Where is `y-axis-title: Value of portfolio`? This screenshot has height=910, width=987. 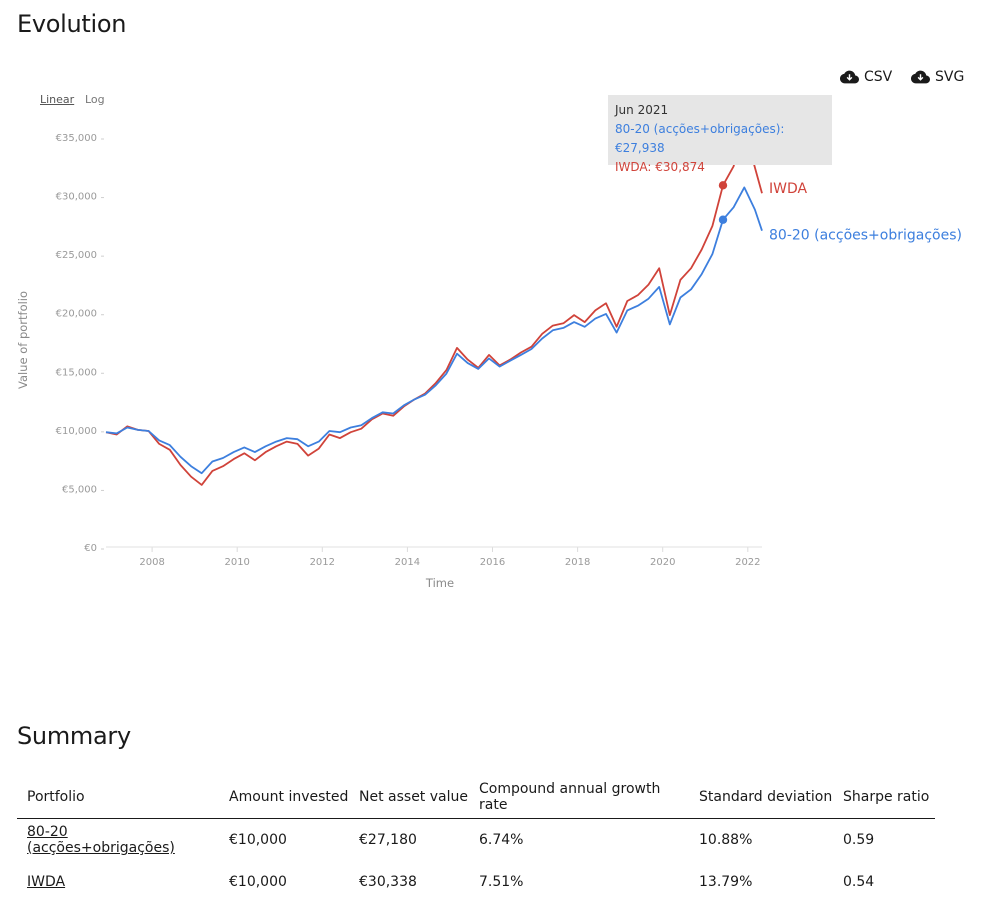
y-axis-title: Value of portfolio is located at coordinates (23, 340).